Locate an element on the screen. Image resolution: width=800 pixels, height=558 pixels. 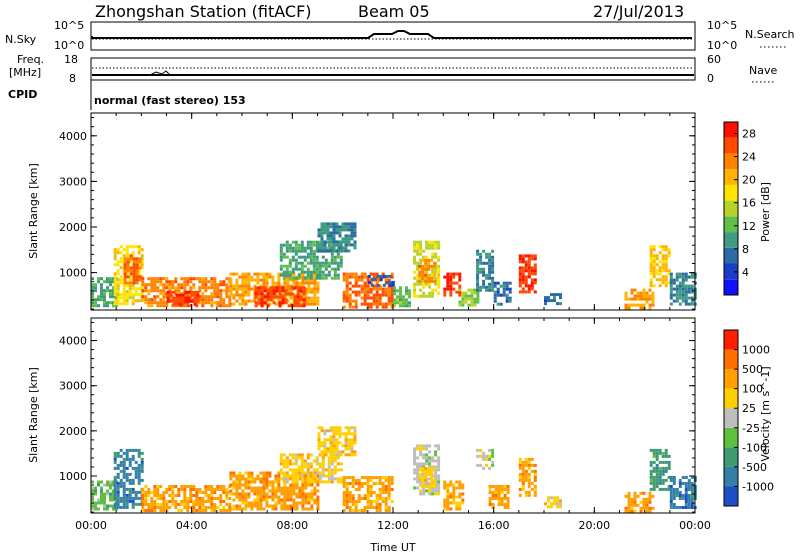
cpid-text: normal (fast stereo) 153 is located at coordinates (170, 100).